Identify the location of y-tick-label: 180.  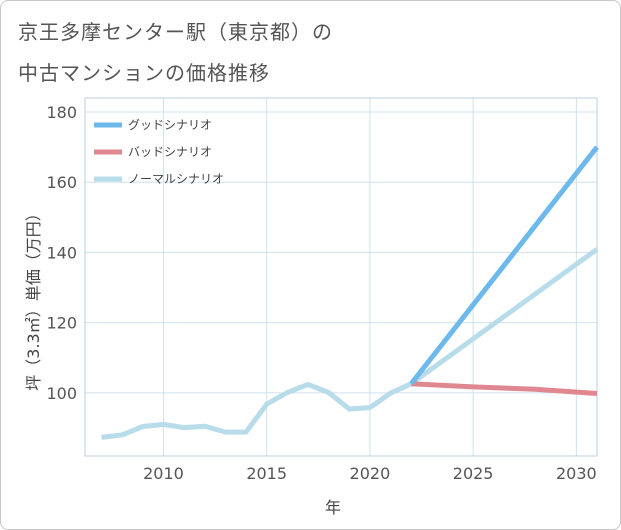
(61, 112).